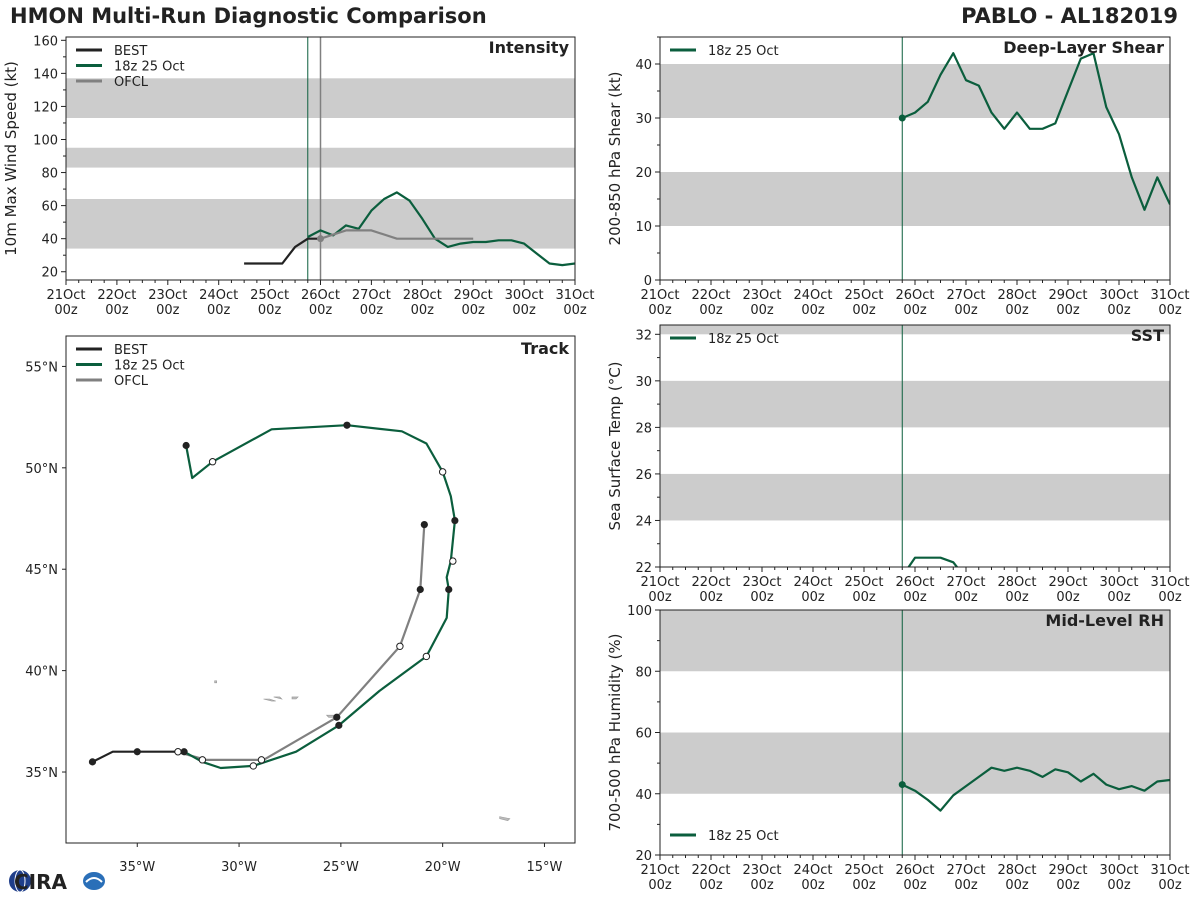 This screenshot has width=1200, height=900. What do you see at coordinates (643, 119) in the screenshot?
I see `y-tick-label: 30` at bounding box center [643, 119].